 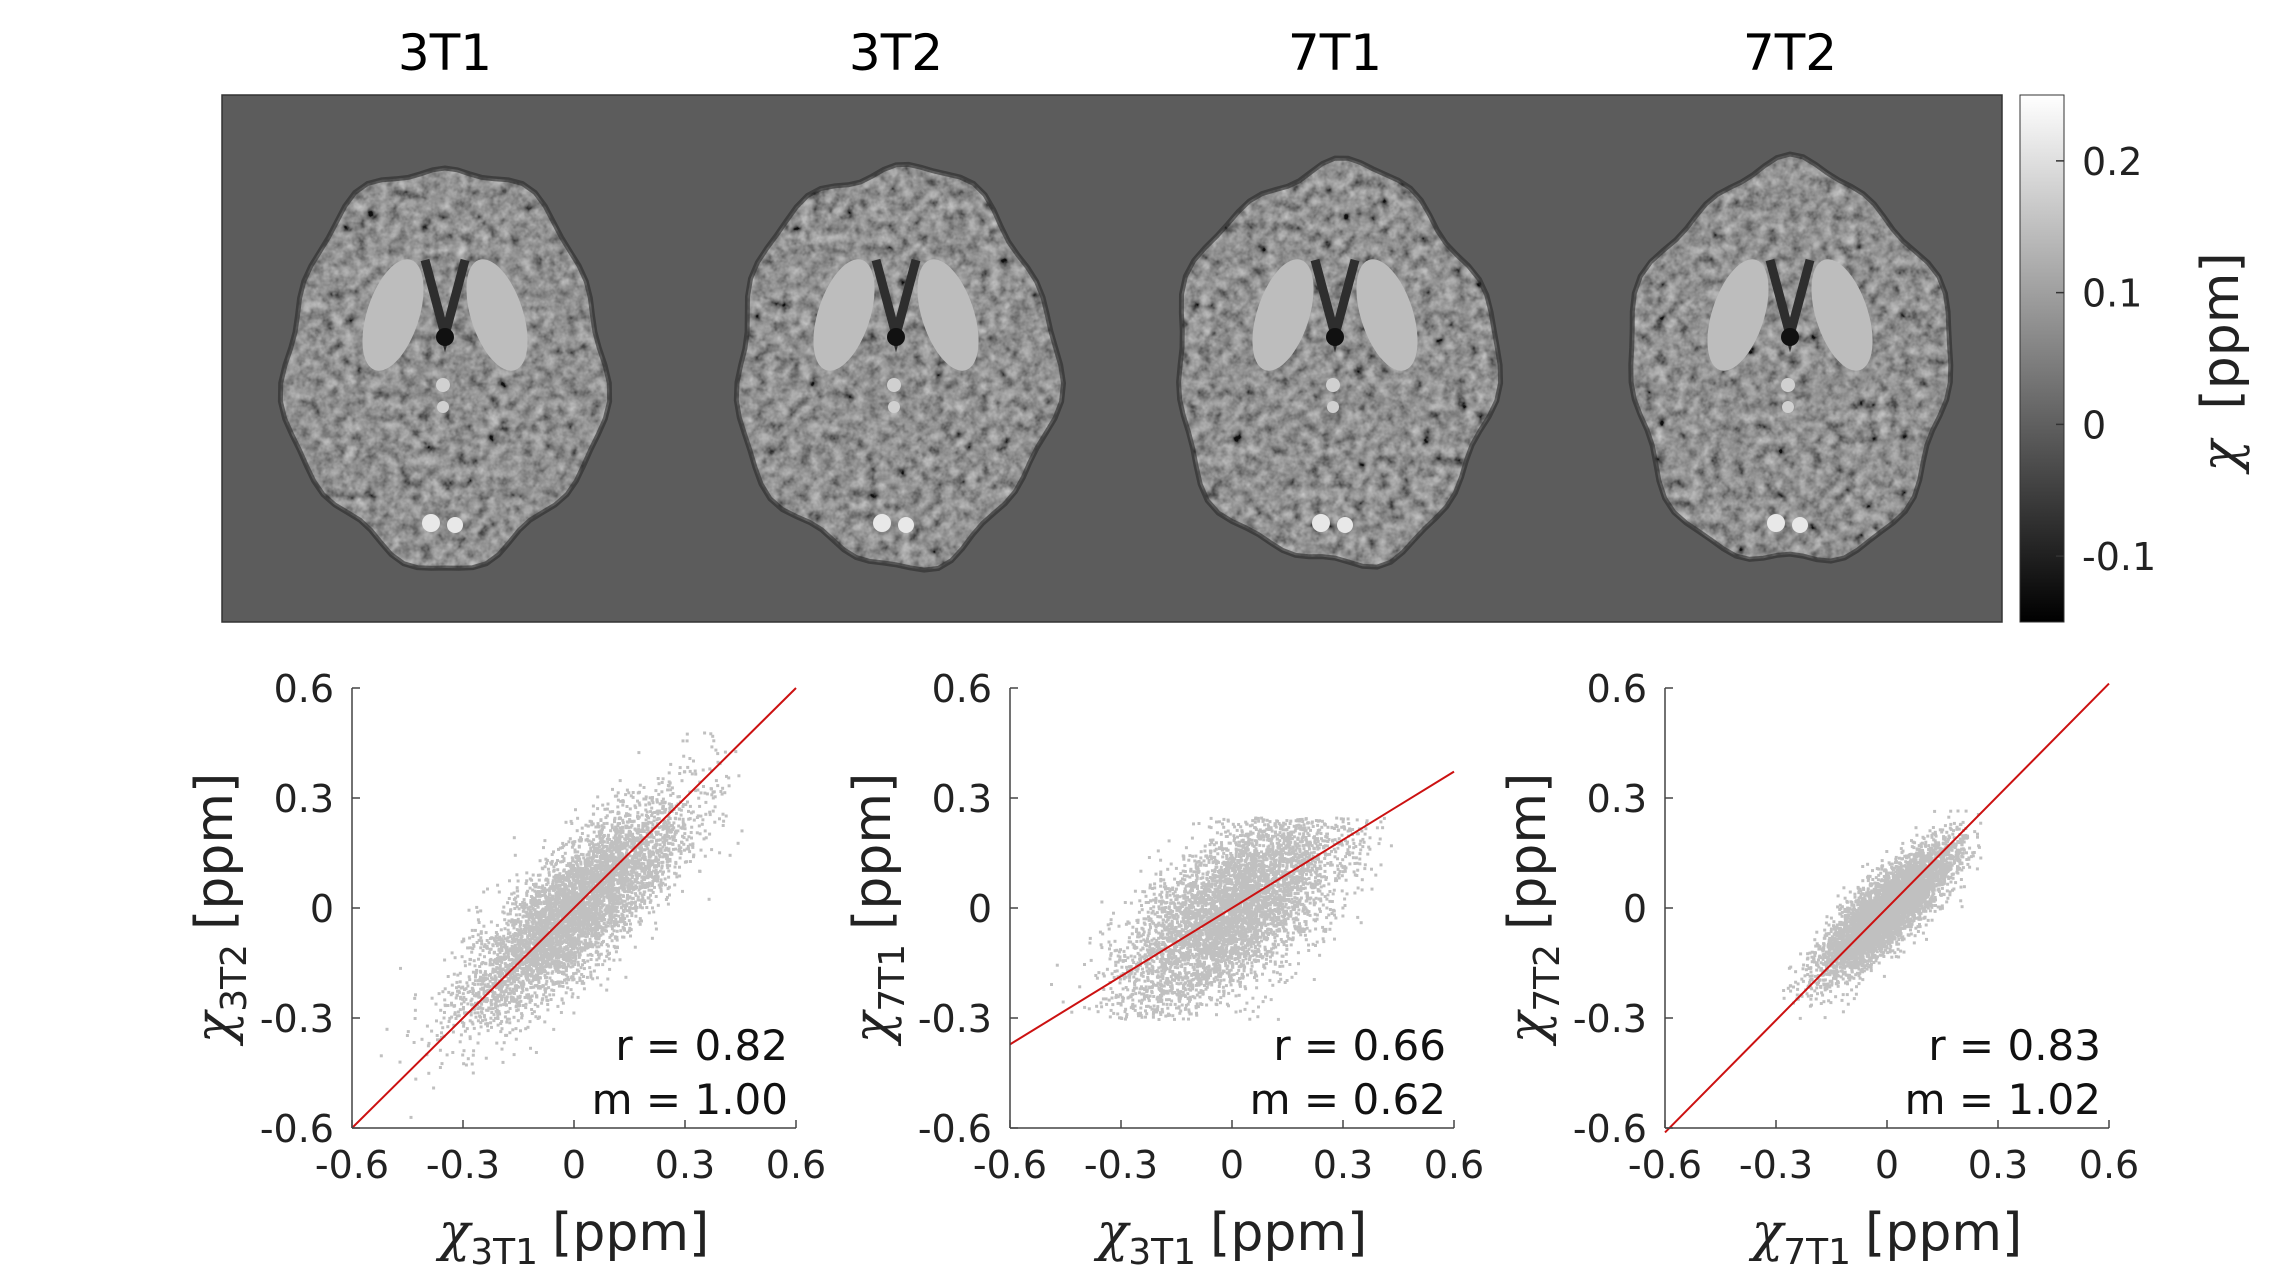 I want to click on brain-rim, so click(x=445, y=368).